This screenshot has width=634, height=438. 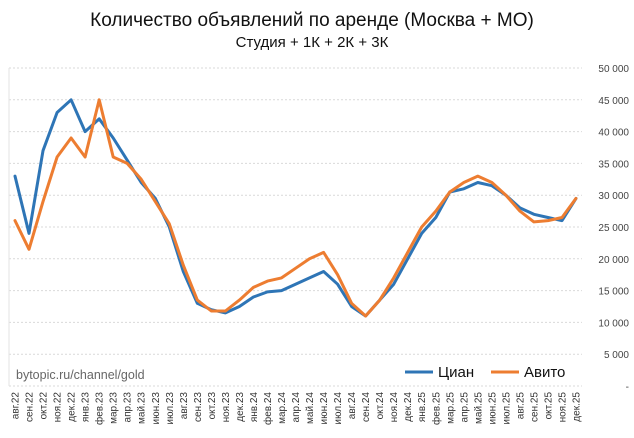 I want to click on x-tick-label: апр.24, so click(x=296, y=407).